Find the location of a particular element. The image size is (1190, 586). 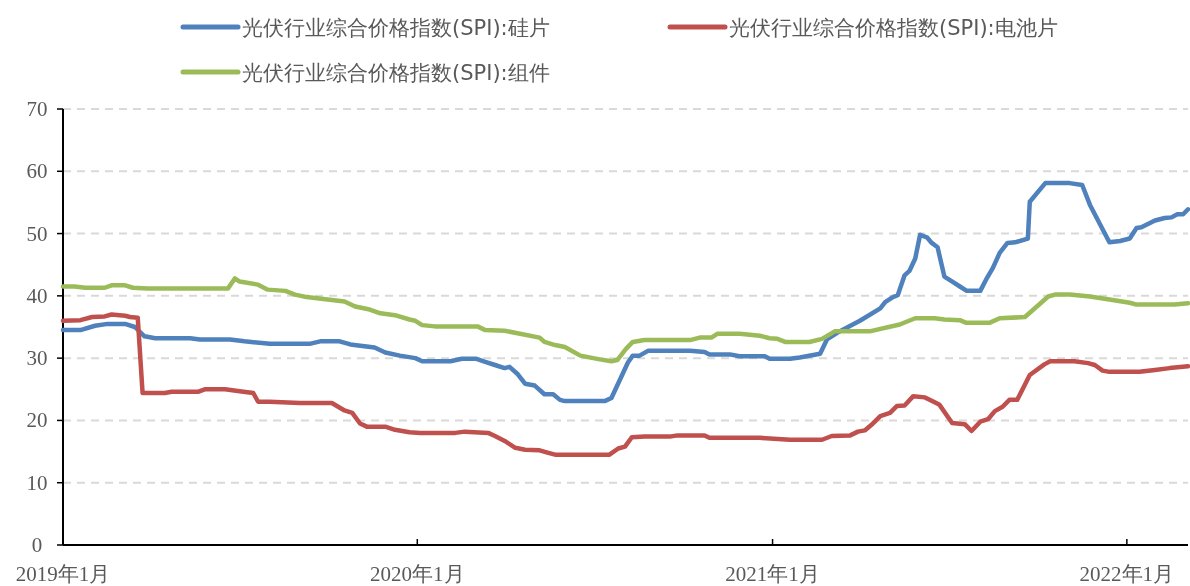

legend-label: 光伏行业综合价格指数(SPI):硅片 is located at coordinates (396, 28).